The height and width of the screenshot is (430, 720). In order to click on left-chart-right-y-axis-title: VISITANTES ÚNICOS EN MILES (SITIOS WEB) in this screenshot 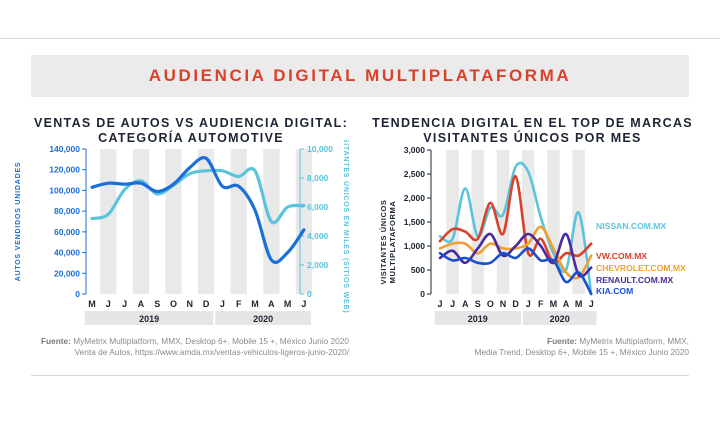, I will do `click(346, 226)`.